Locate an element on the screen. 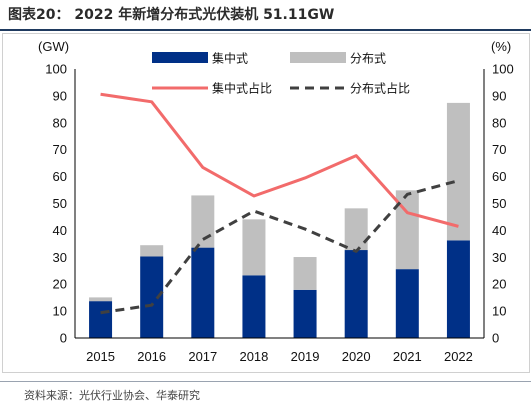  right-tick-label: 50 is located at coordinates (499, 203).